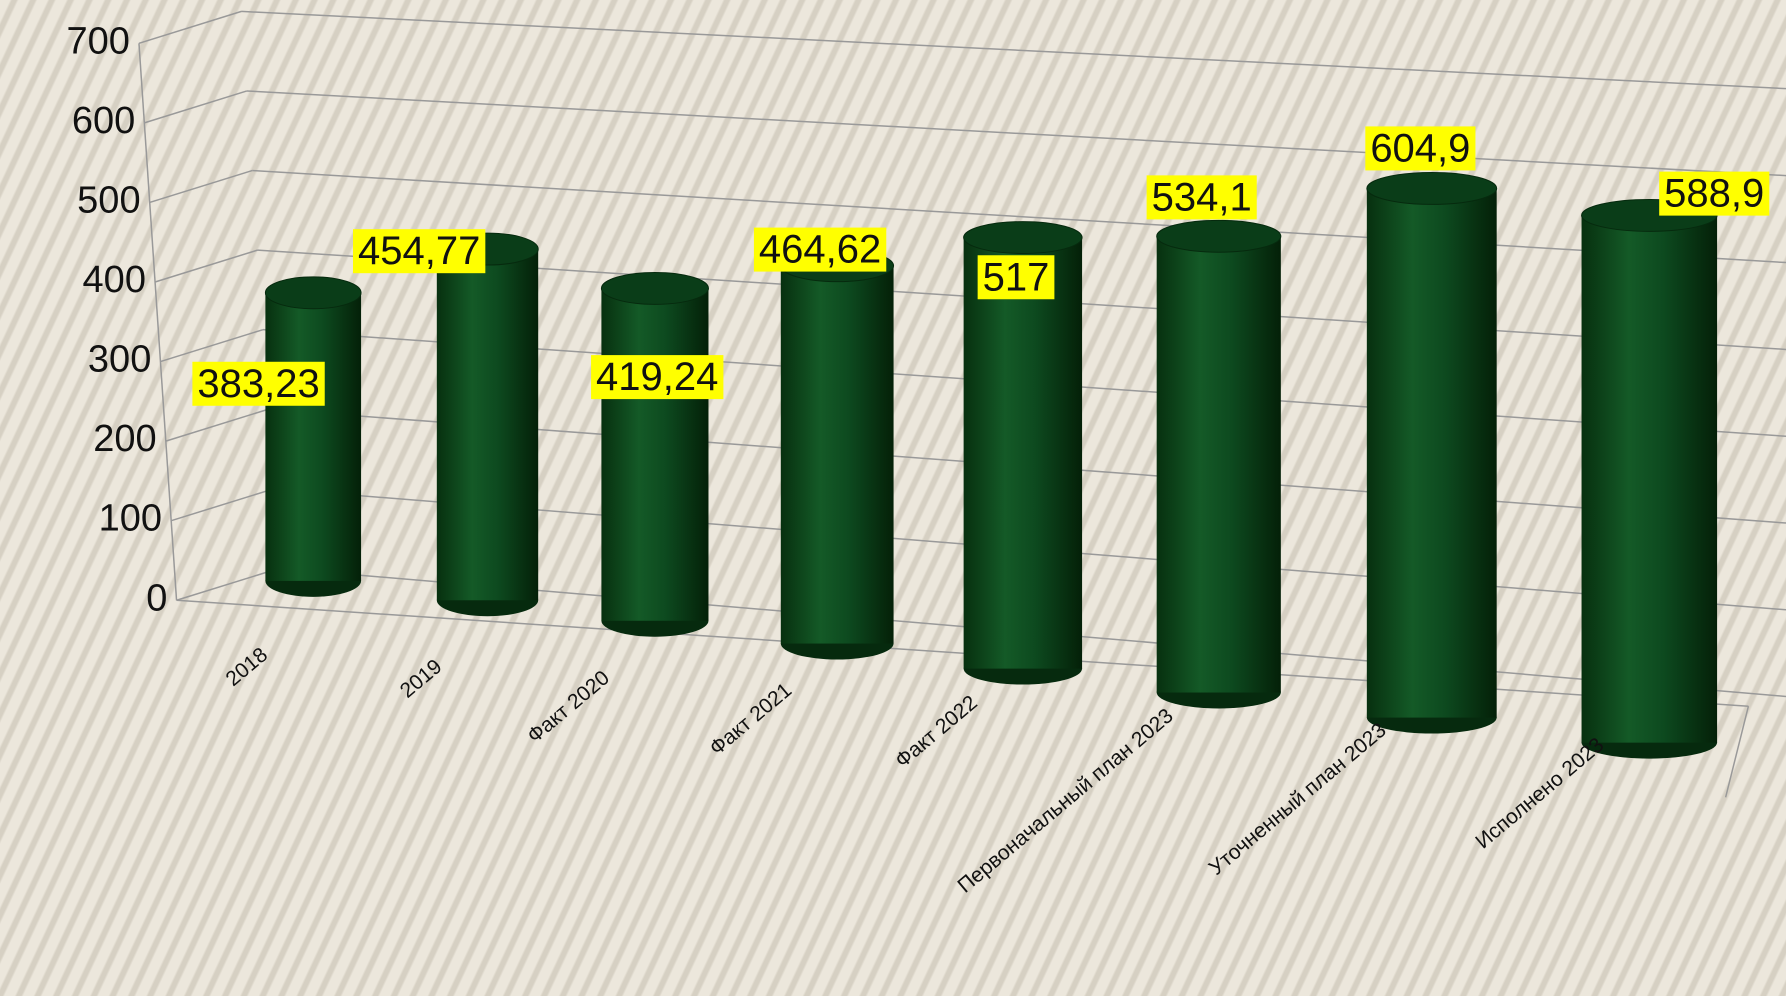 The width and height of the screenshot is (1786, 996). Describe the element at coordinates (1539, 793) in the screenshot. I see `x-tick-label: Исполнено 2023` at that location.